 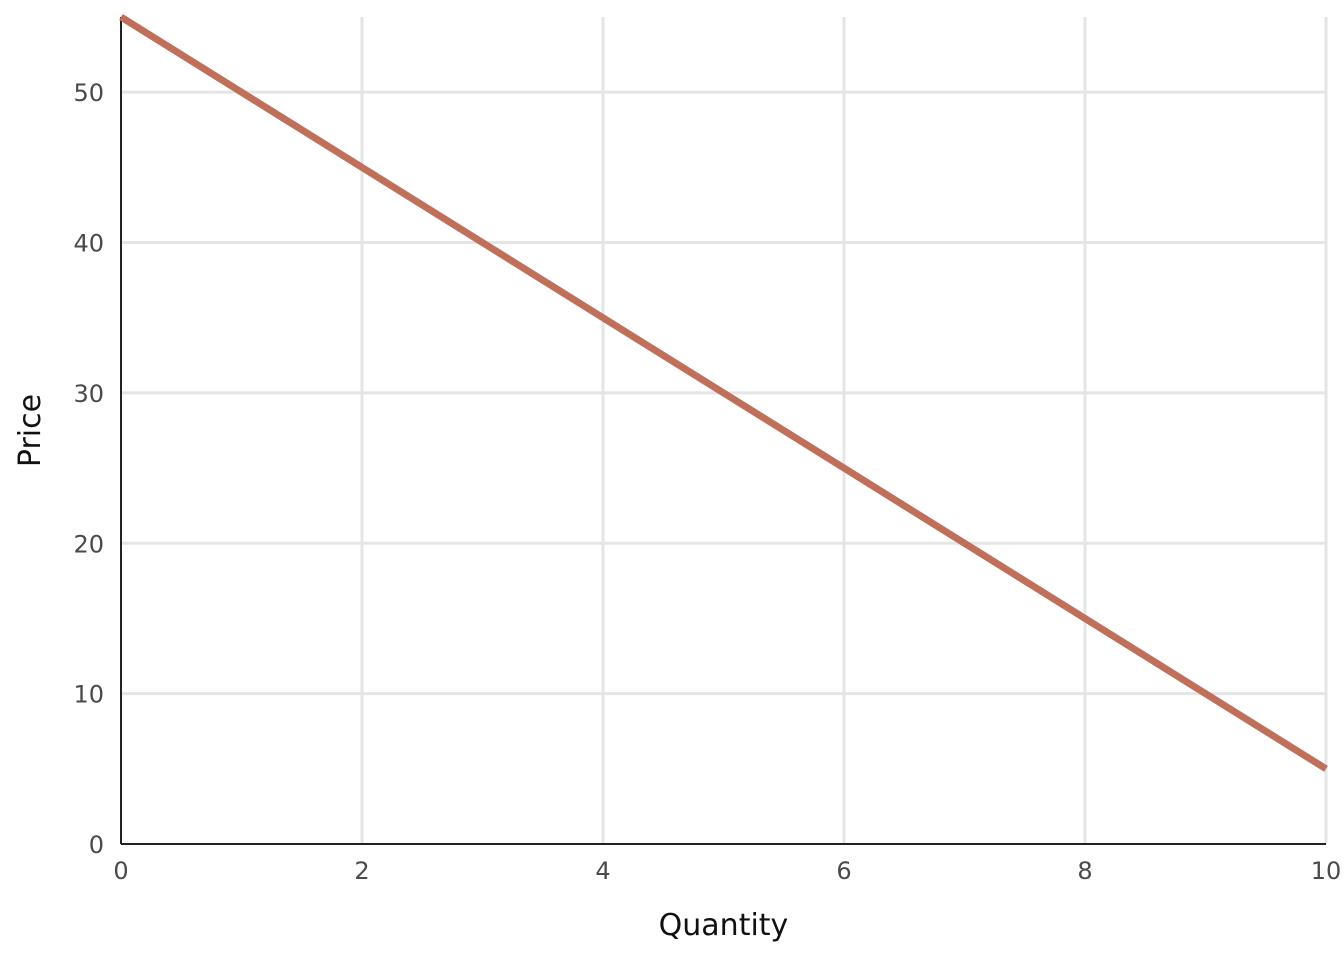 I want to click on x-tick-label: 2, so click(x=361, y=871).